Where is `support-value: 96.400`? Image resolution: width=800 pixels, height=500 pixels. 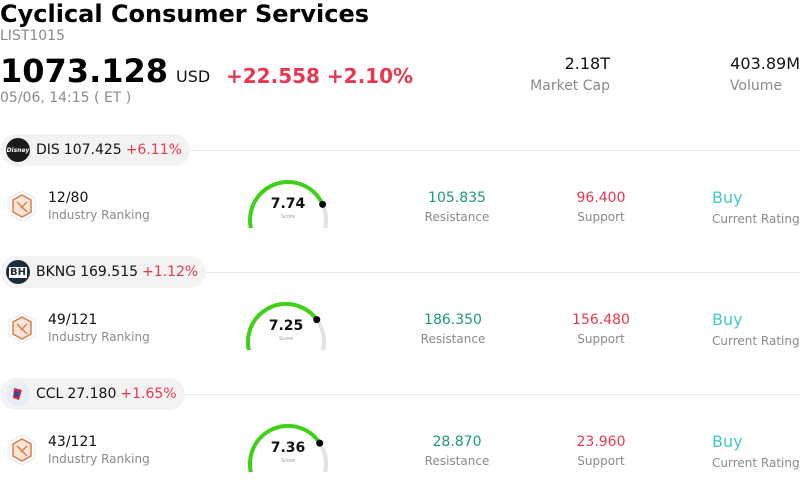 support-value: 96.400 is located at coordinates (601, 198).